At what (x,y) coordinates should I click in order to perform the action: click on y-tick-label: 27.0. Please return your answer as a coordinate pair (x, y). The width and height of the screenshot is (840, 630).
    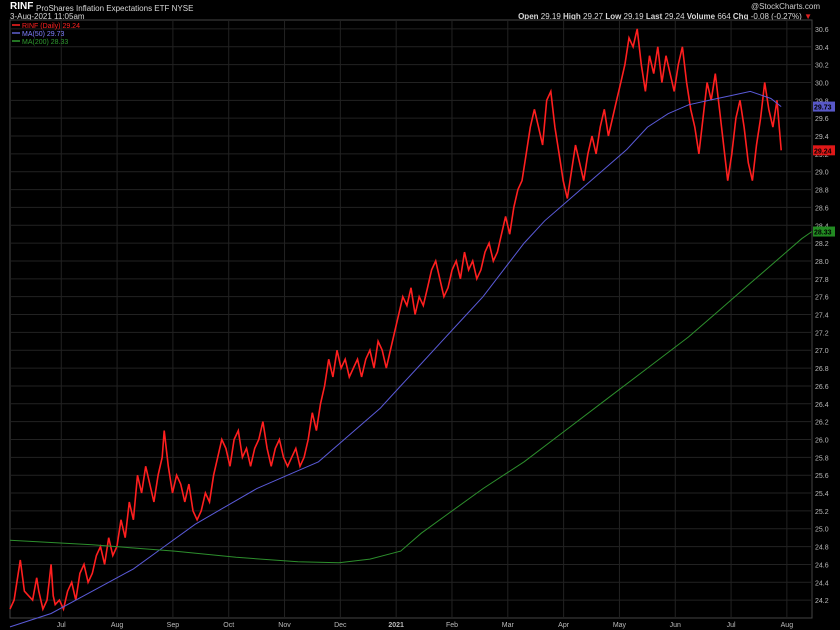
    Looking at the image, I should click on (822, 351).